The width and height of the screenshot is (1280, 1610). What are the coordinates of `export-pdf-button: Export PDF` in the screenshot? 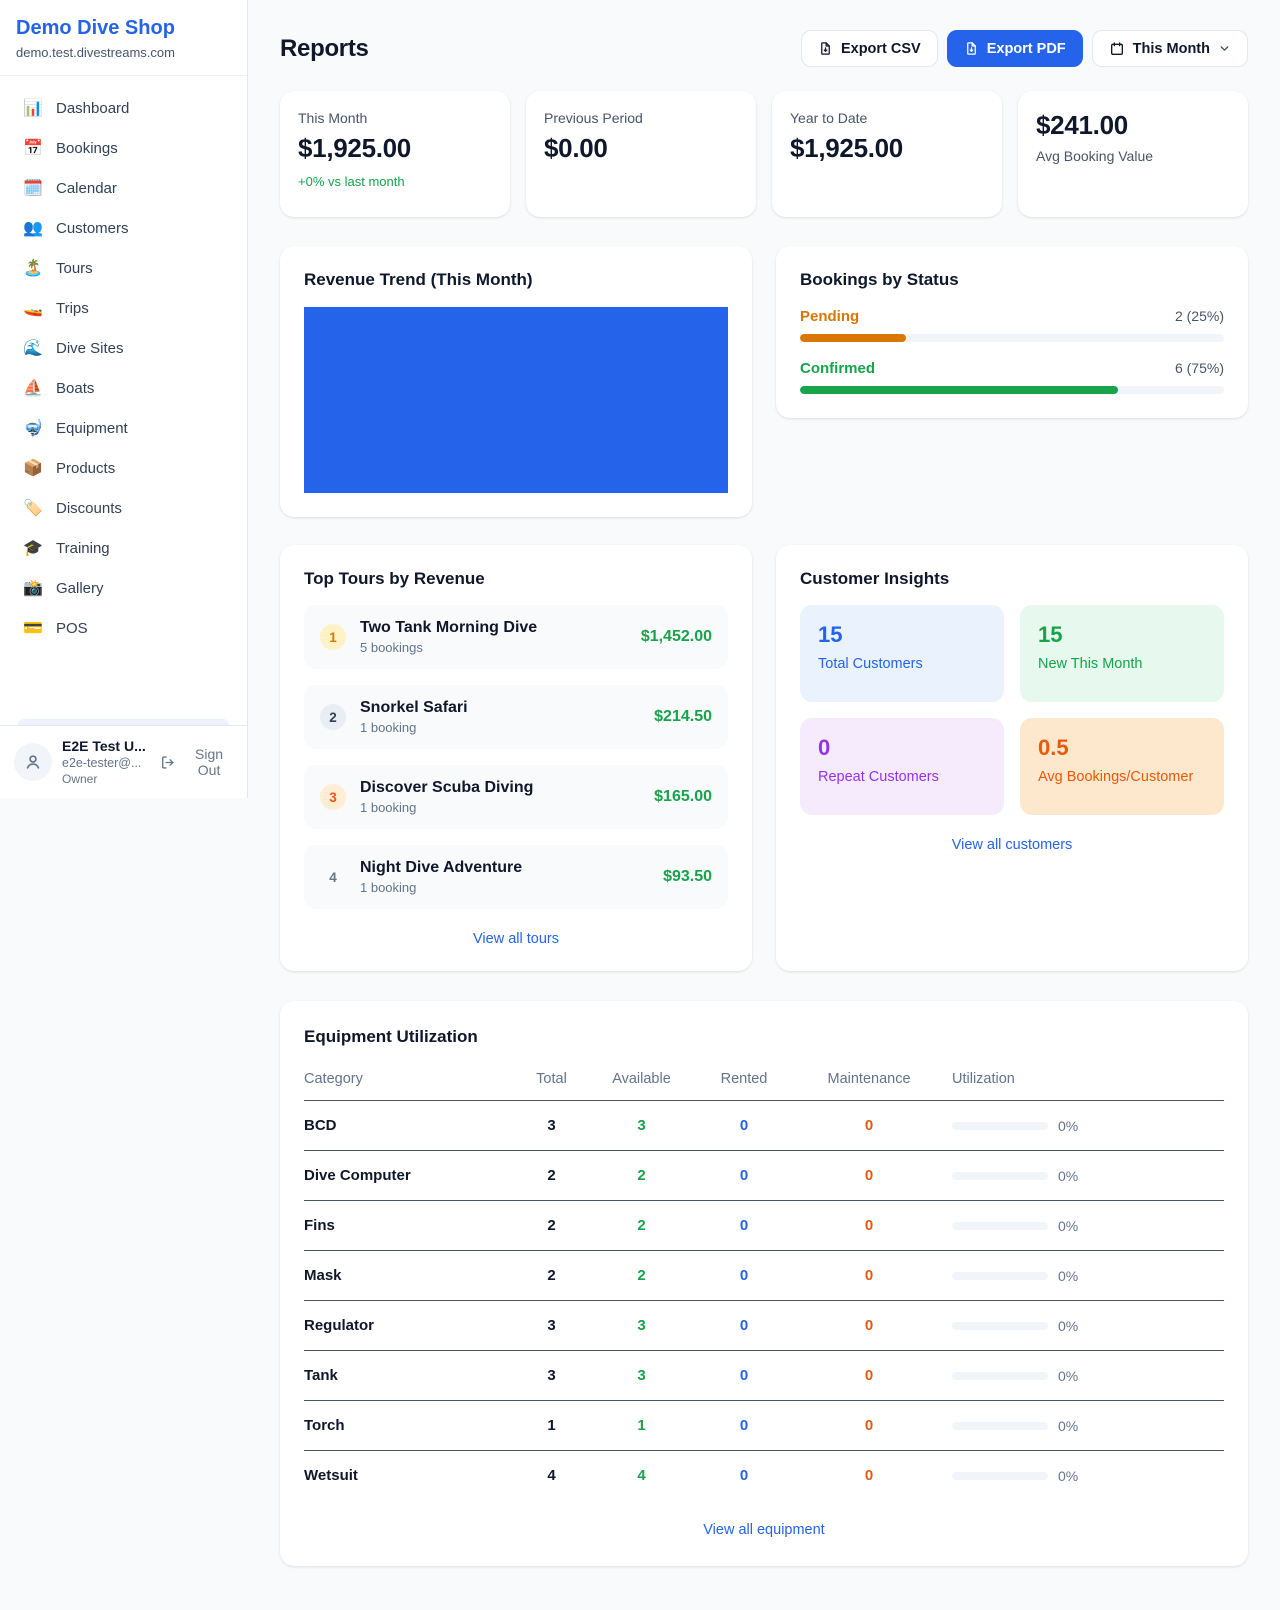 It's located at (1014, 48).